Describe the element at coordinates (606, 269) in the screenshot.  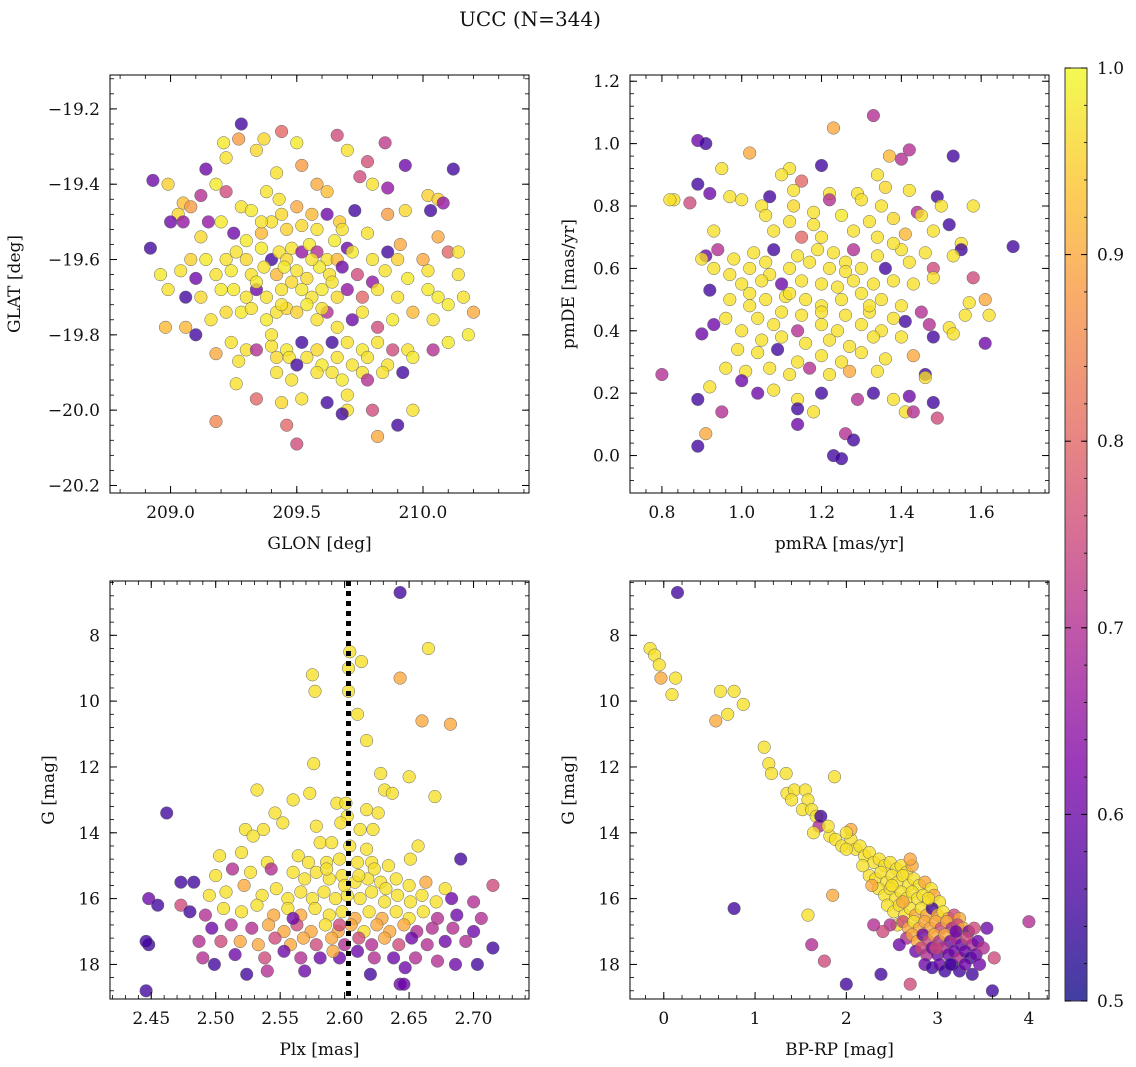
I see `y-tick-label: 0.6` at that location.